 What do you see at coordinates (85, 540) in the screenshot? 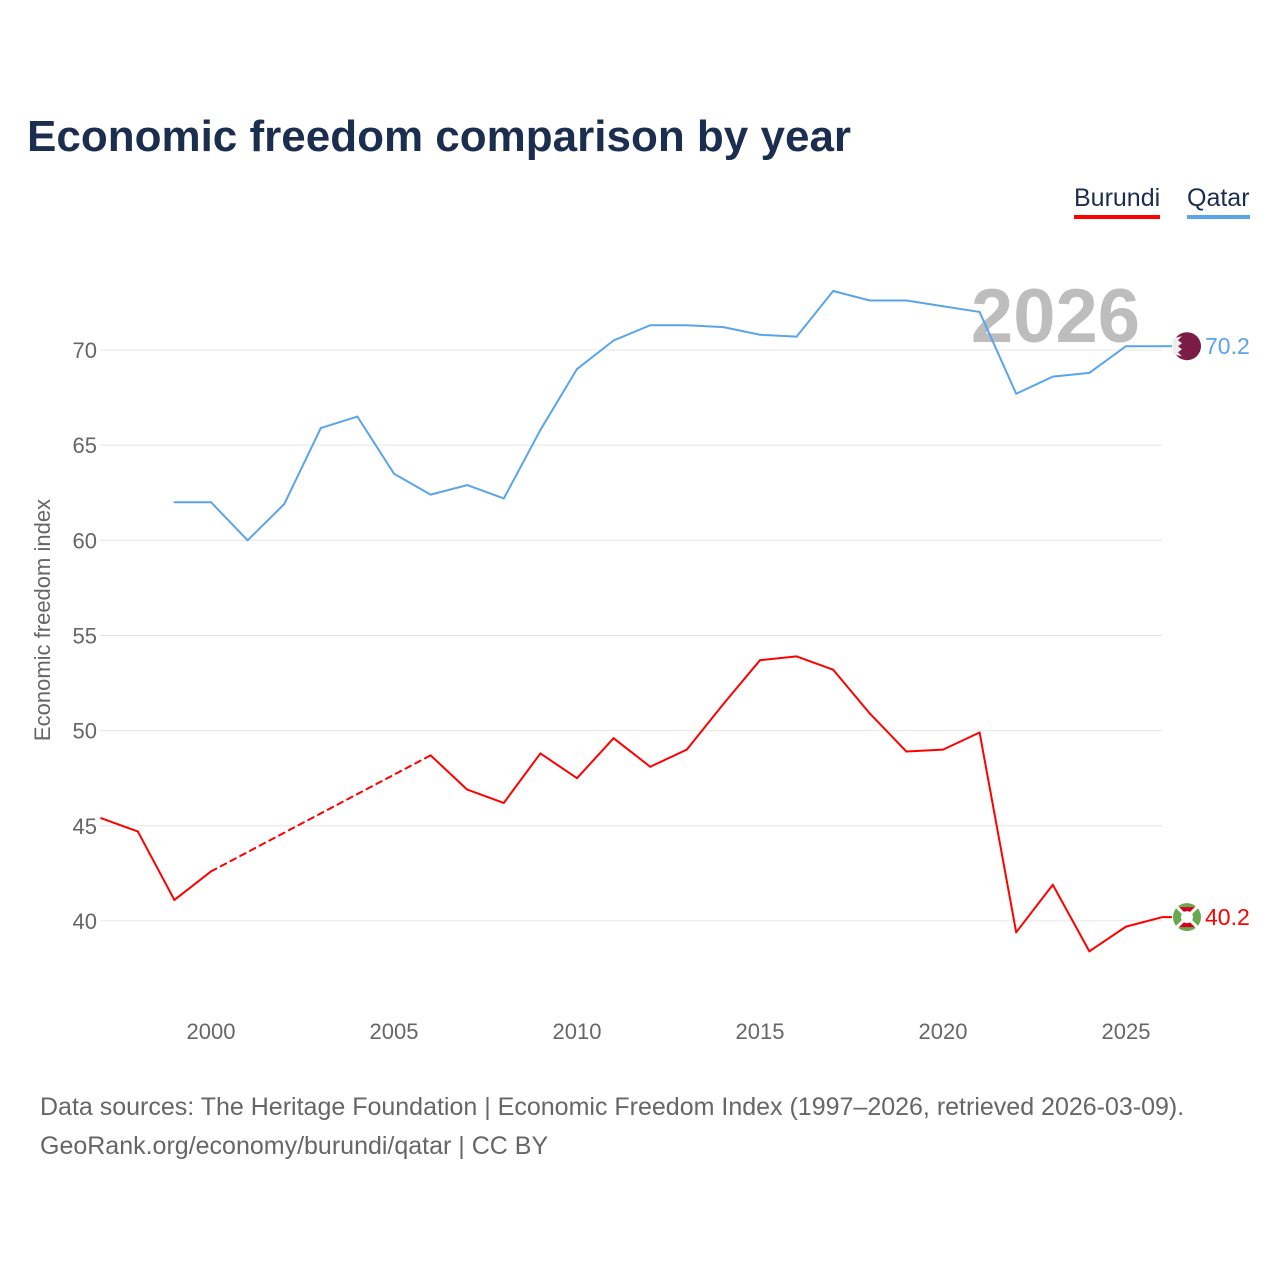
I see `y-tick-label: 60` at bounding box center [85, 540].